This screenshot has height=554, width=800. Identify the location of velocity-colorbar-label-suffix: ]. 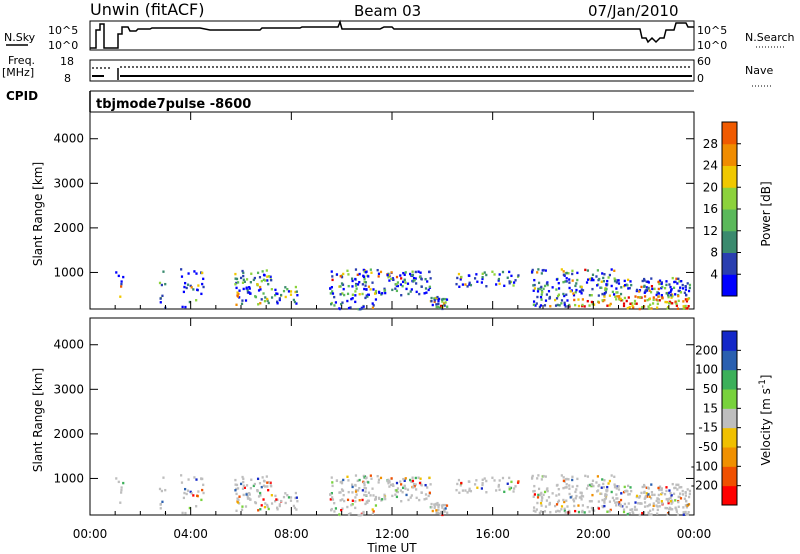
(766, 377).